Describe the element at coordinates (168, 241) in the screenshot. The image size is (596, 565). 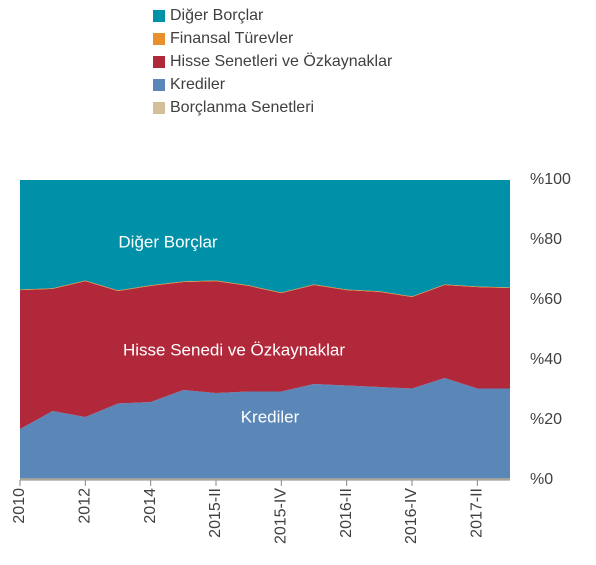
I see `area-annotation: Diğer Borçlar` at that location.